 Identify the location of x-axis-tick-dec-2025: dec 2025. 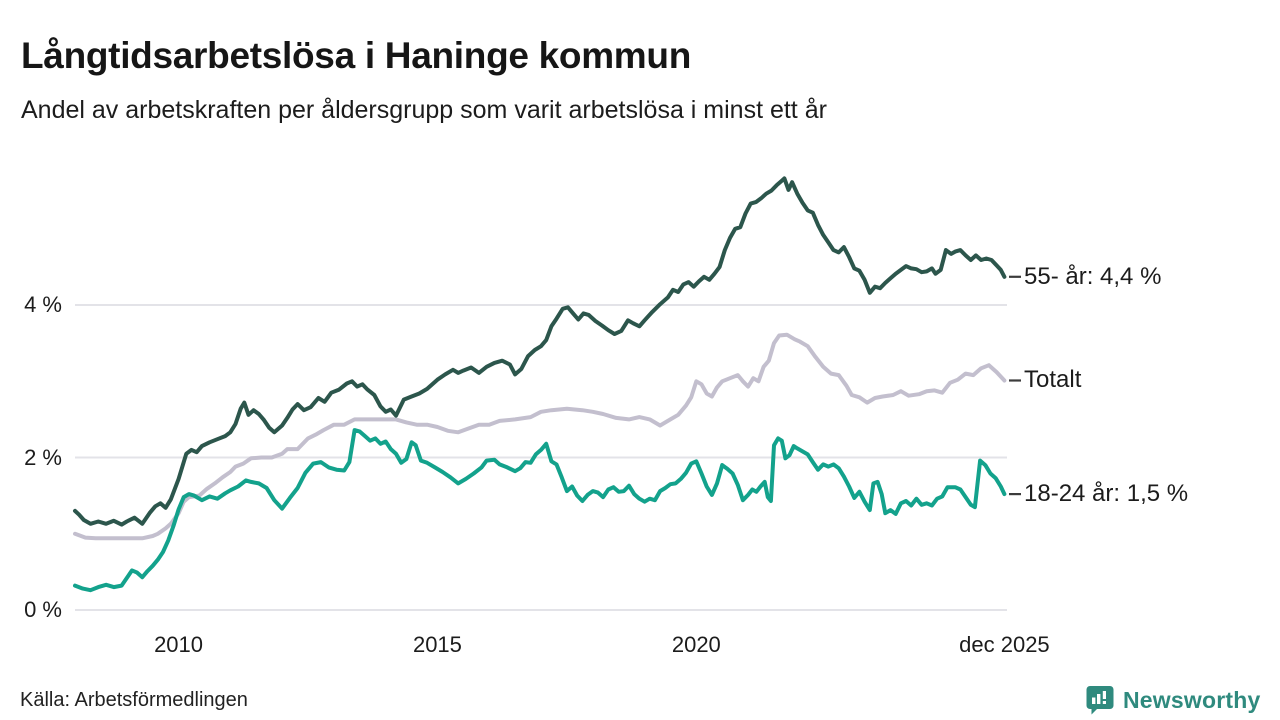
(1004, 644).